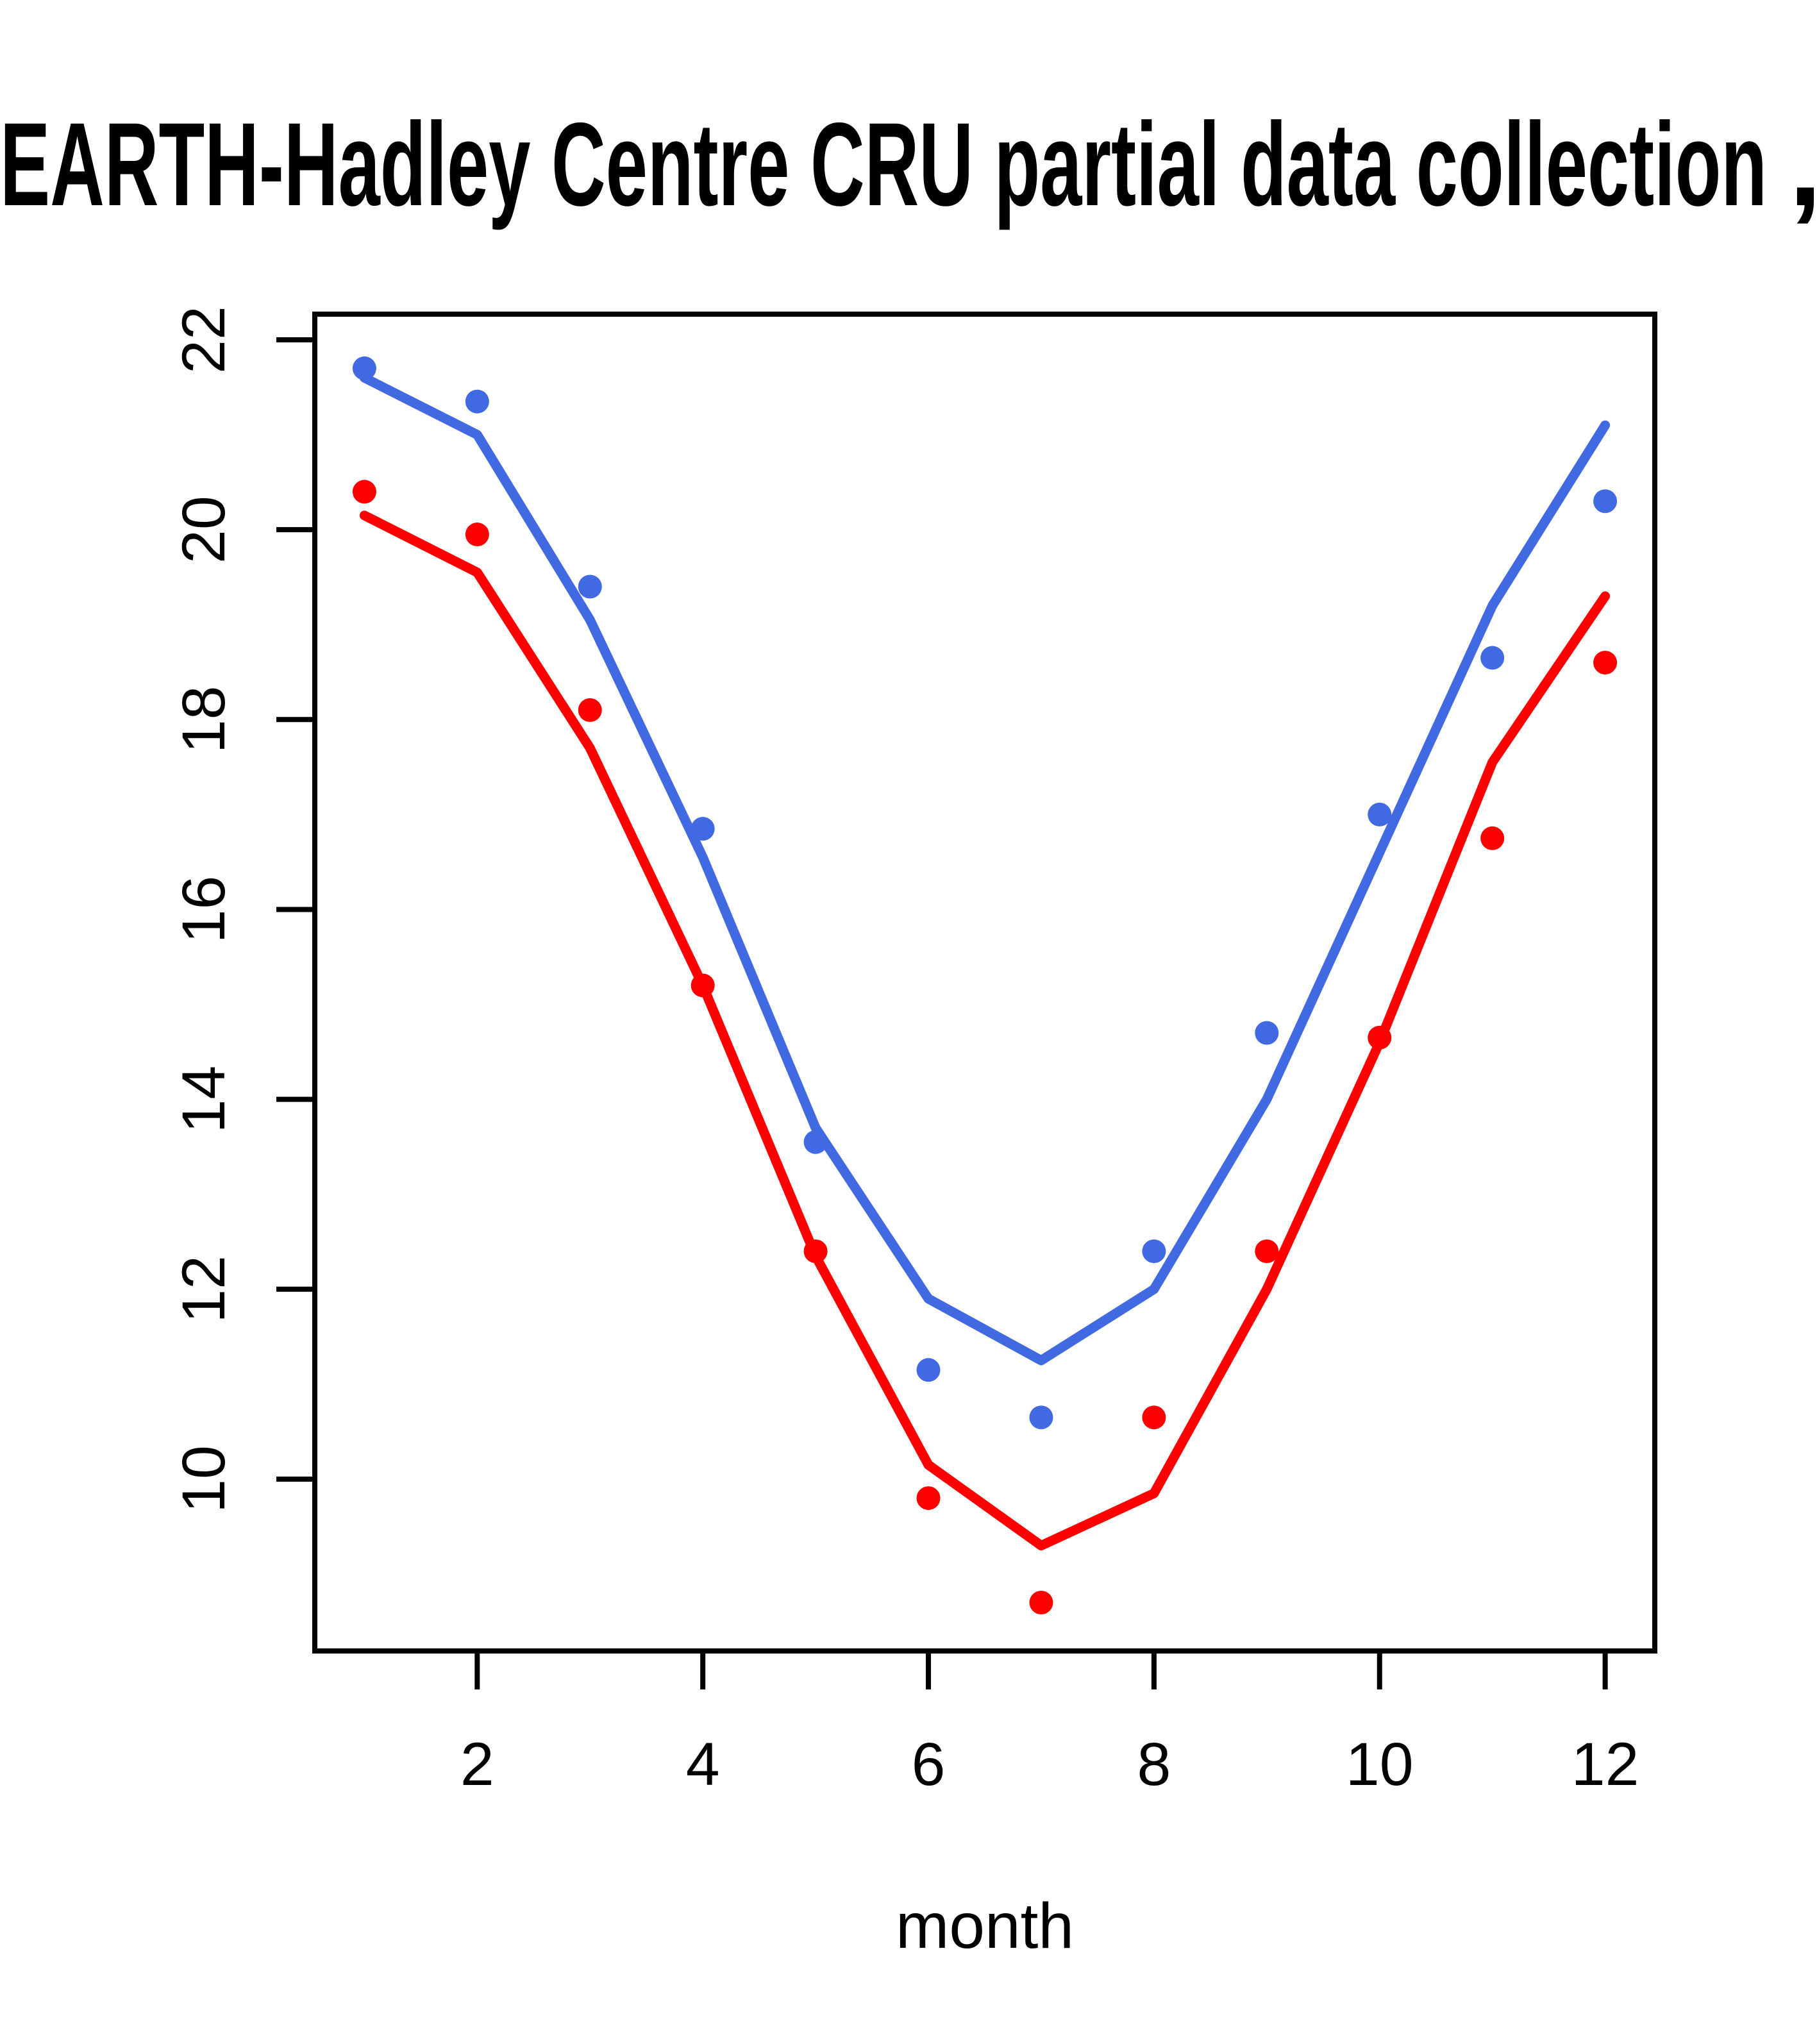 The image size is (1817, 2044). What do you see at coordinates (929, 1764) in the screenshot?
I see `x-tick-label: 6` at bounding box center [929, 1764].